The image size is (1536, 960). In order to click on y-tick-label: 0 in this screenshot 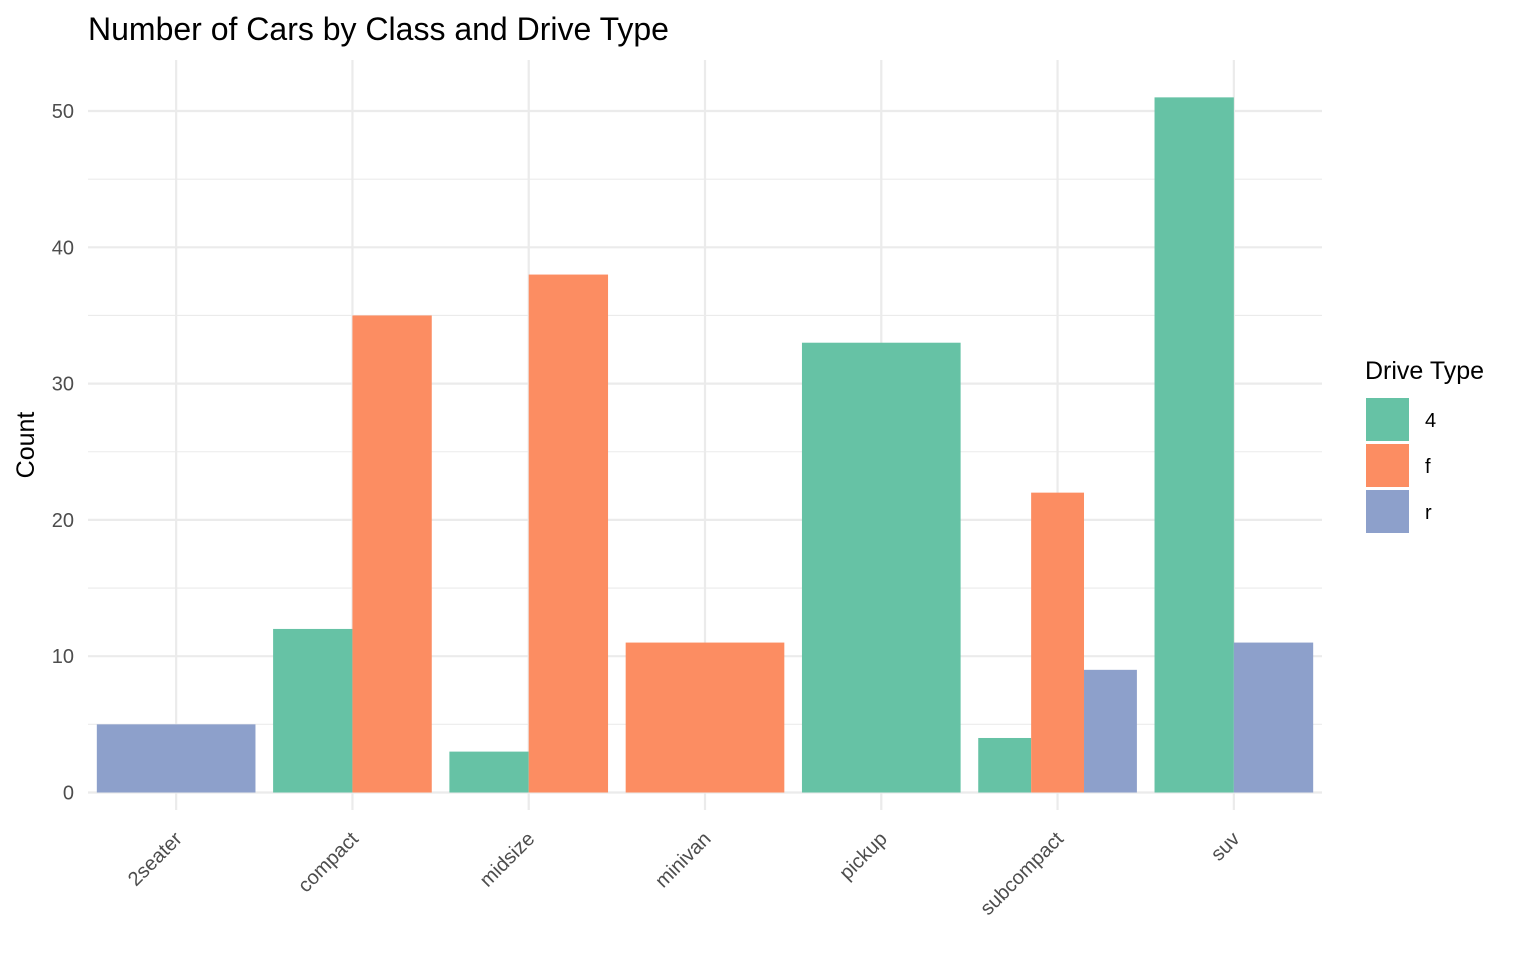, I will do `click(68, 794)`.